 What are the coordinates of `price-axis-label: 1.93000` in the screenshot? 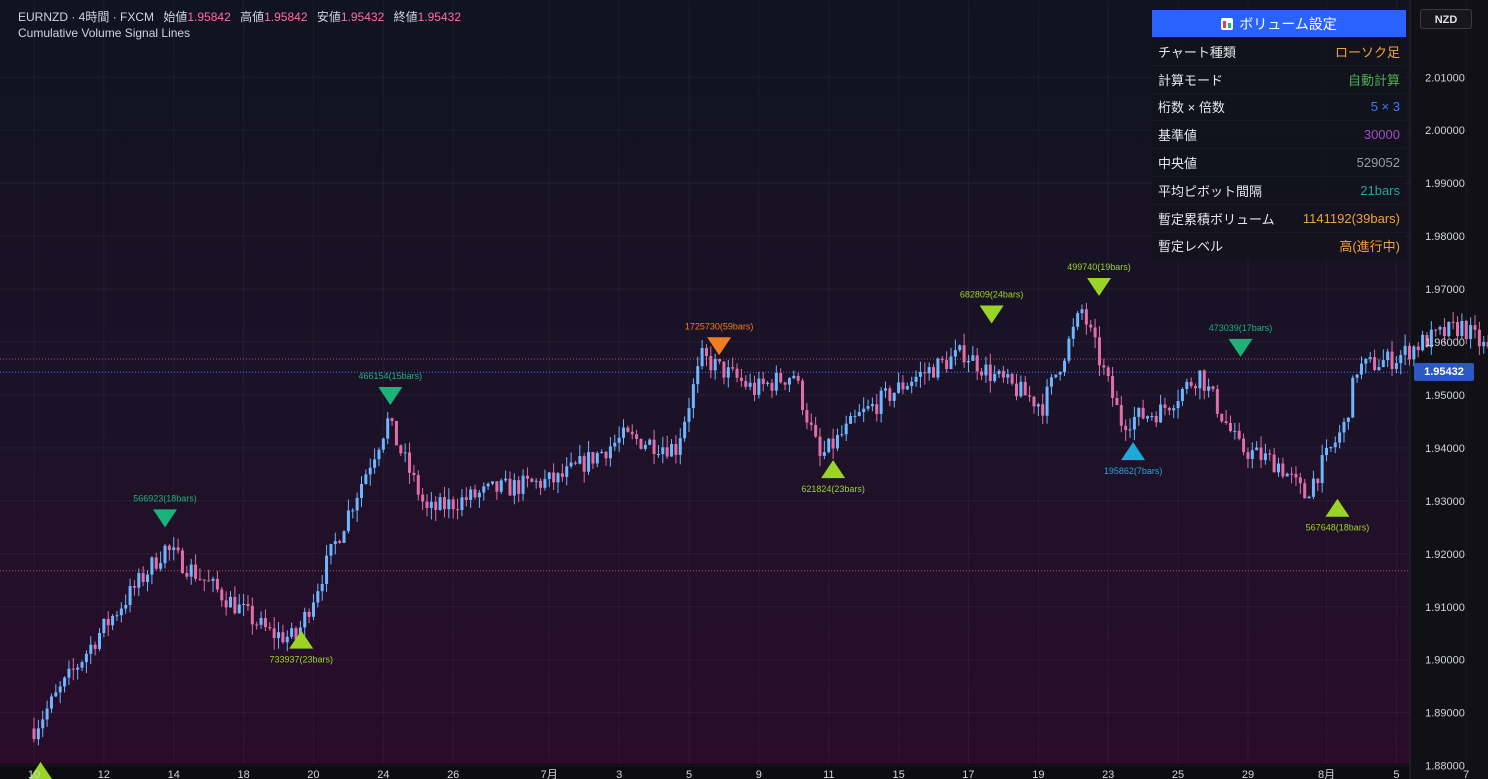 It's located at (1445, 502).